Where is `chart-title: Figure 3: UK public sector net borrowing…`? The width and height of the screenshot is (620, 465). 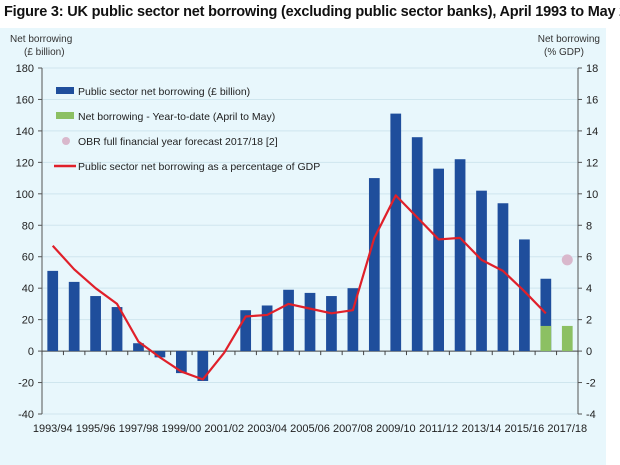 chart-title: Figure 3: UK public sector net borrowing… is located at coordinates (312, 12).